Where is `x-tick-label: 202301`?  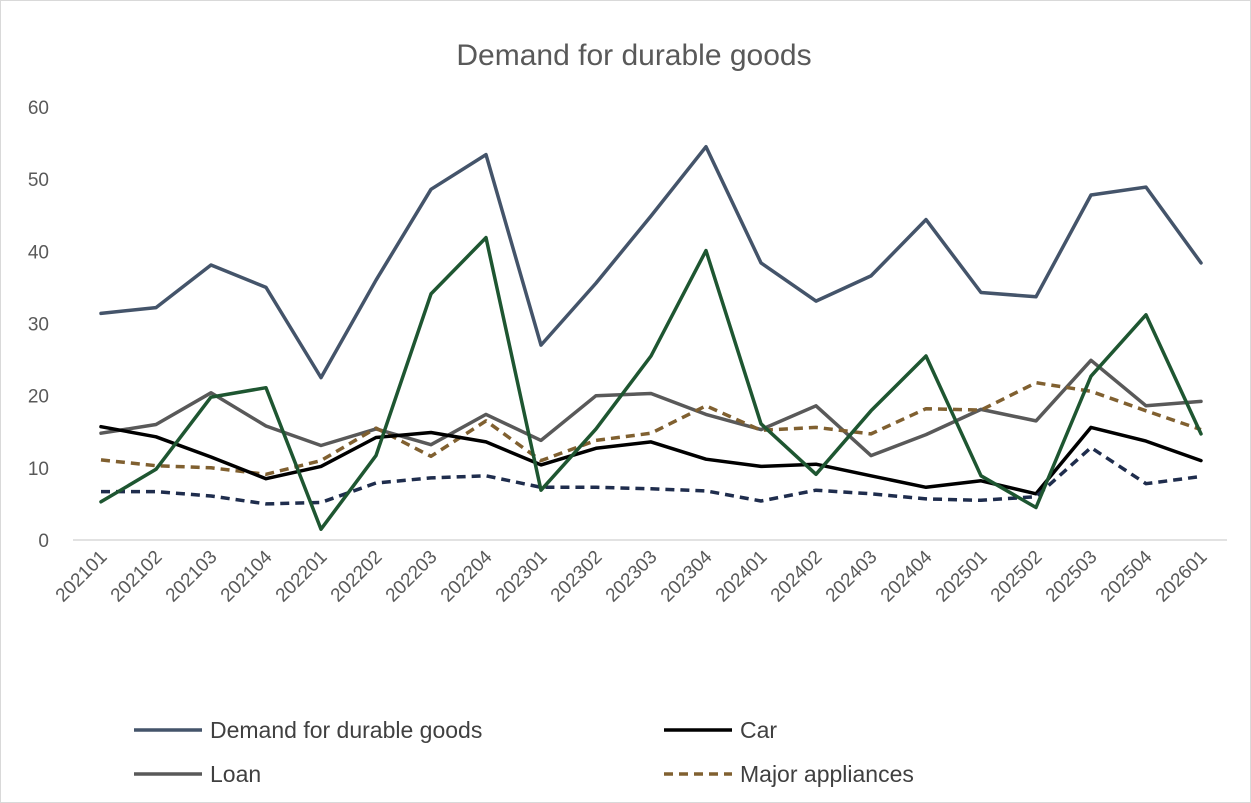 x-tick-label: 202301 is located at coordinates (522, 577).